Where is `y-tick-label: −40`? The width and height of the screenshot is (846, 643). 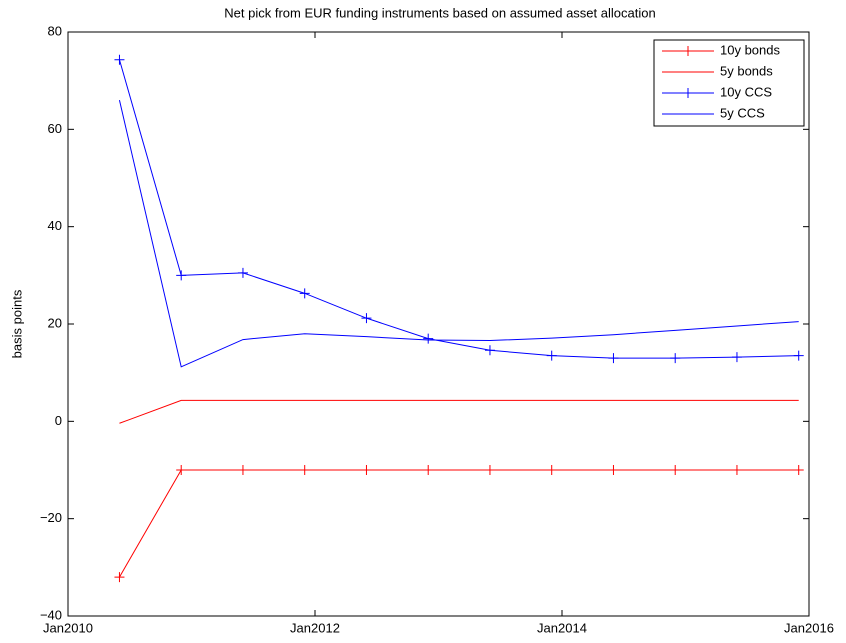 y-tick-label: −40 is located at coordinates (51, 614).